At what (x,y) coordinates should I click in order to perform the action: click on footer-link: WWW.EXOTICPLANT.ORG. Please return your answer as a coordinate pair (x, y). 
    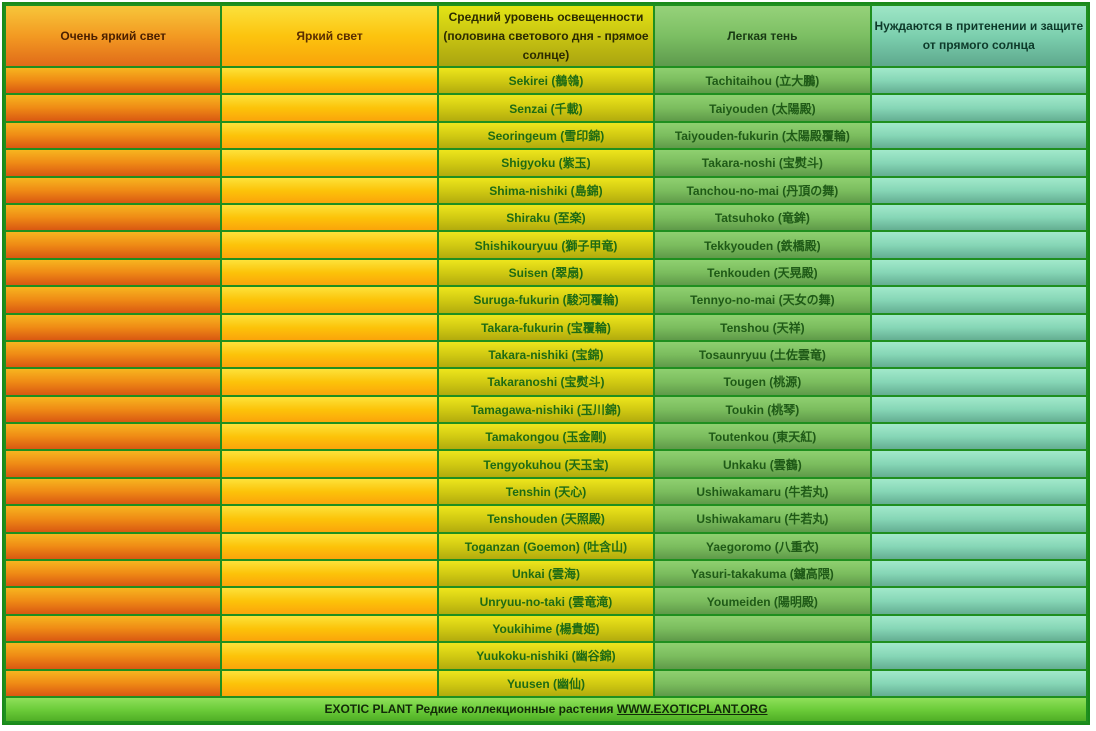
    Looking at the image, I should click on (692, 709).